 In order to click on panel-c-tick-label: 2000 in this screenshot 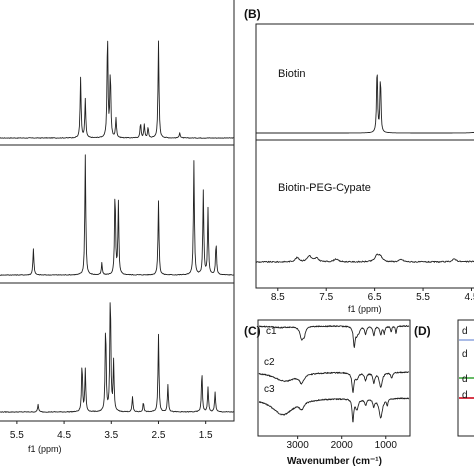, I will do `click(342, 445)`.